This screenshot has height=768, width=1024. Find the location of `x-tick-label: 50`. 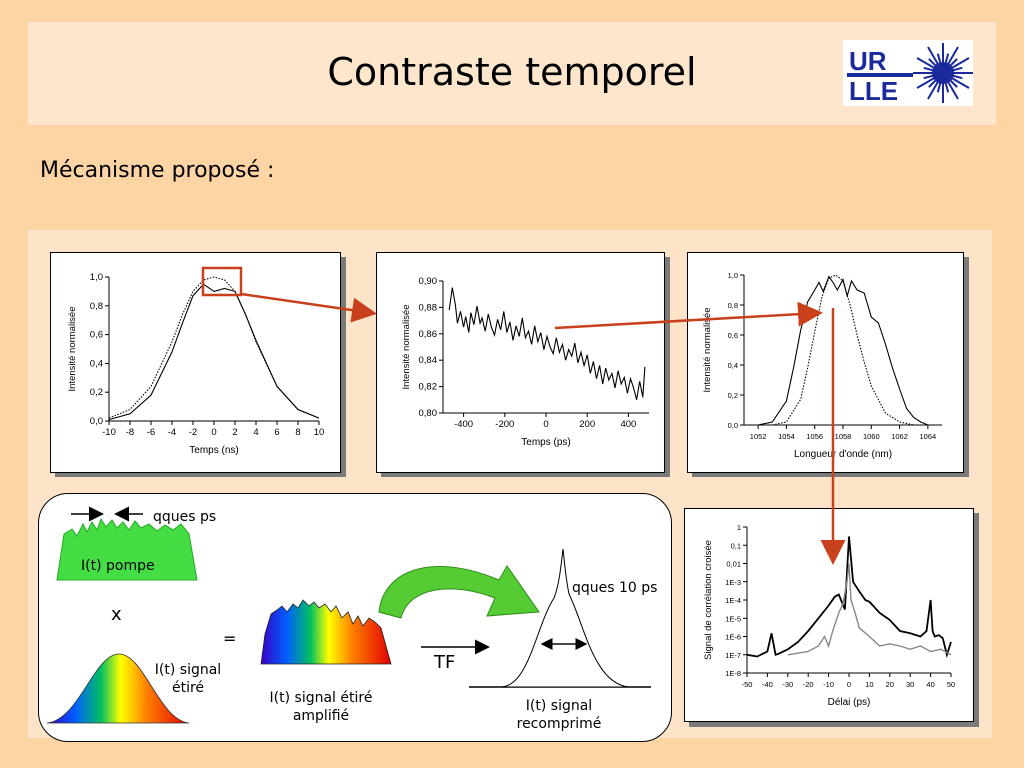

x-tick-label: 50 is located at coordinates (951, 684).